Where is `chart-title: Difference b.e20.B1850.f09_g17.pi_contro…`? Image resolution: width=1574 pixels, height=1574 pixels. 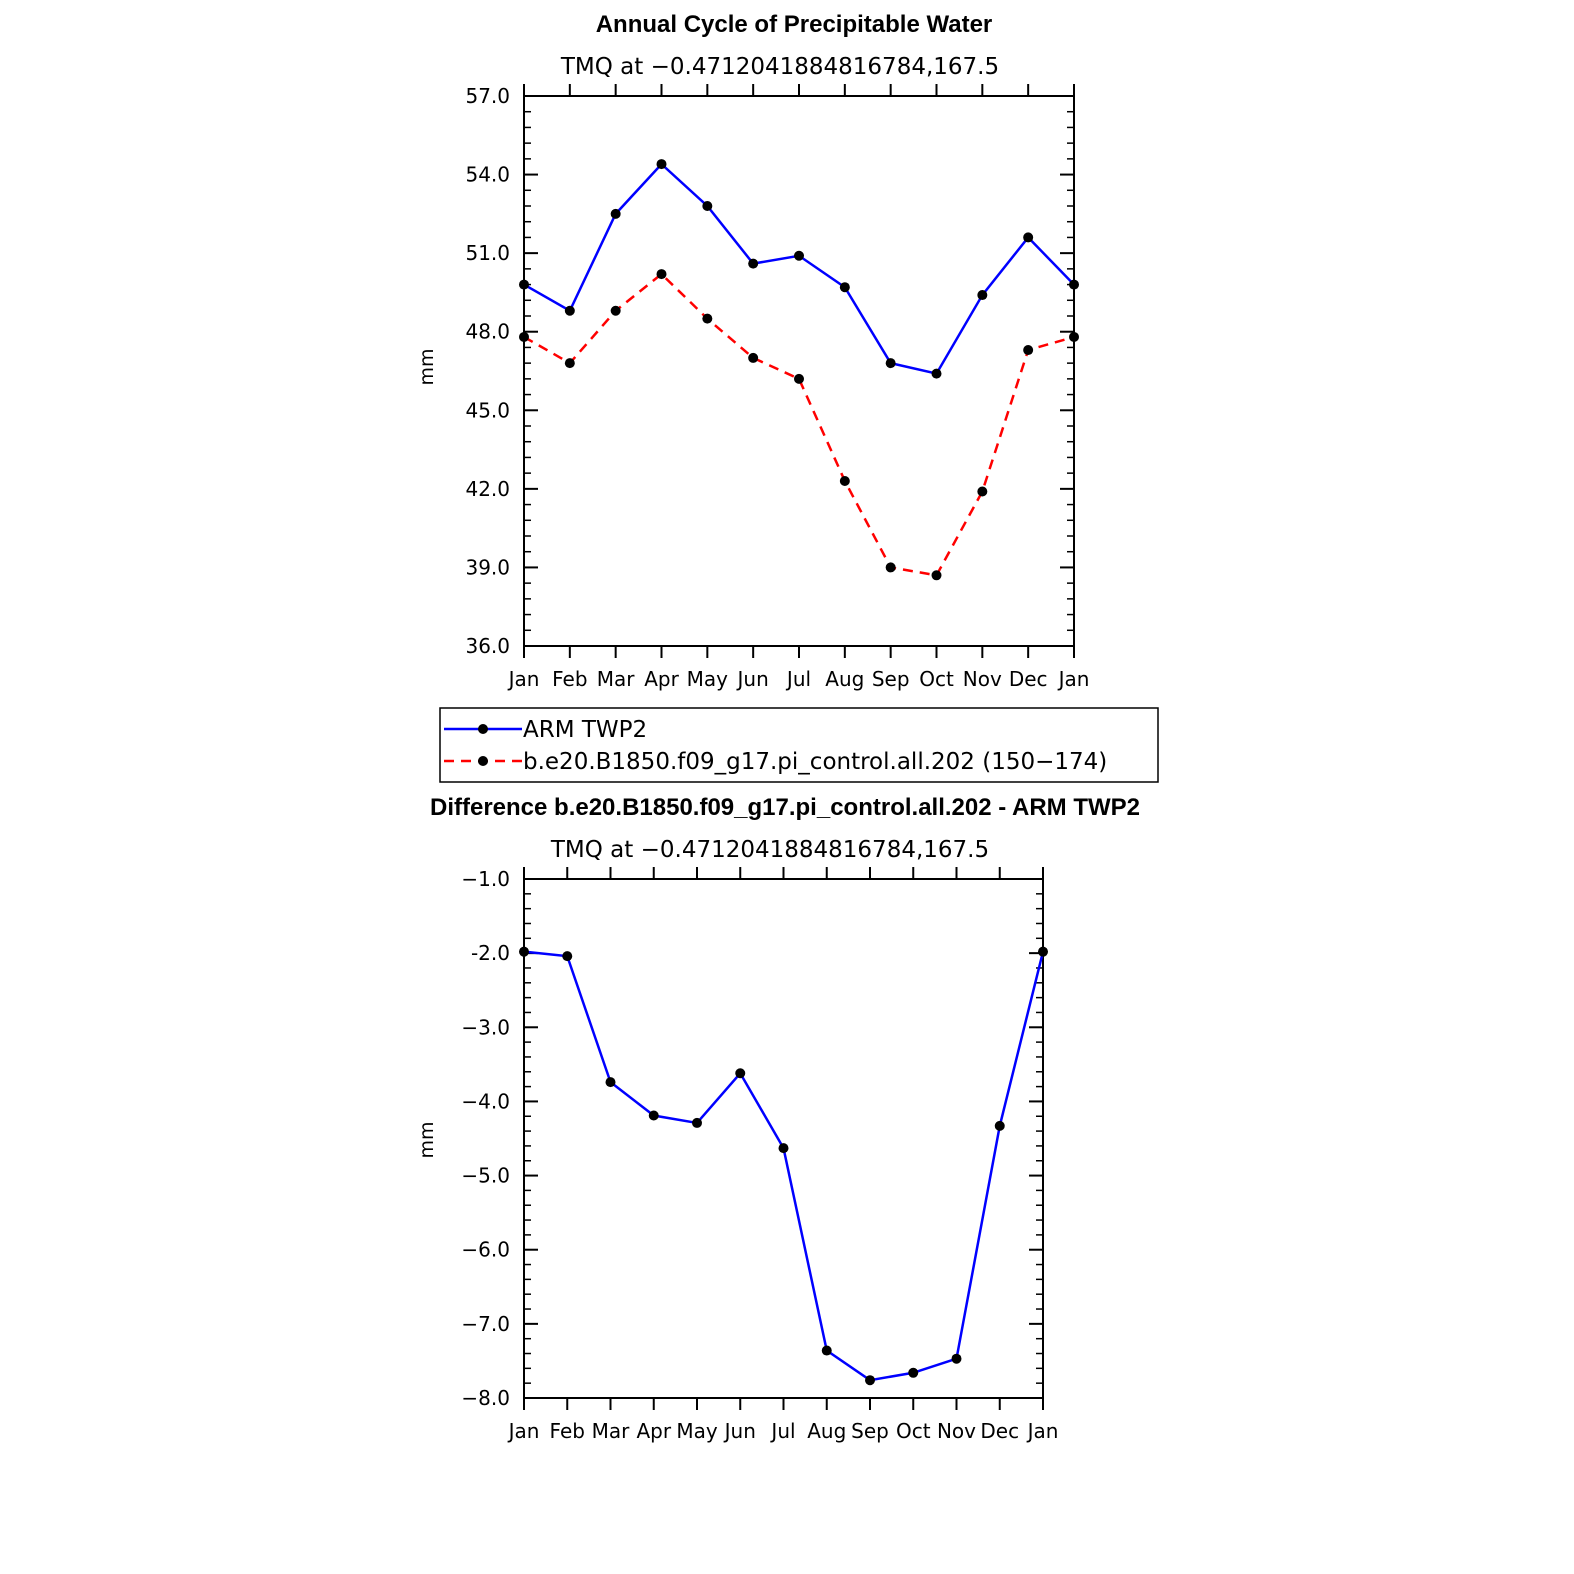
chart-title: Difference b.e20.B1850.f09_g17.pi_contro… is located at coordinates (785, 807).